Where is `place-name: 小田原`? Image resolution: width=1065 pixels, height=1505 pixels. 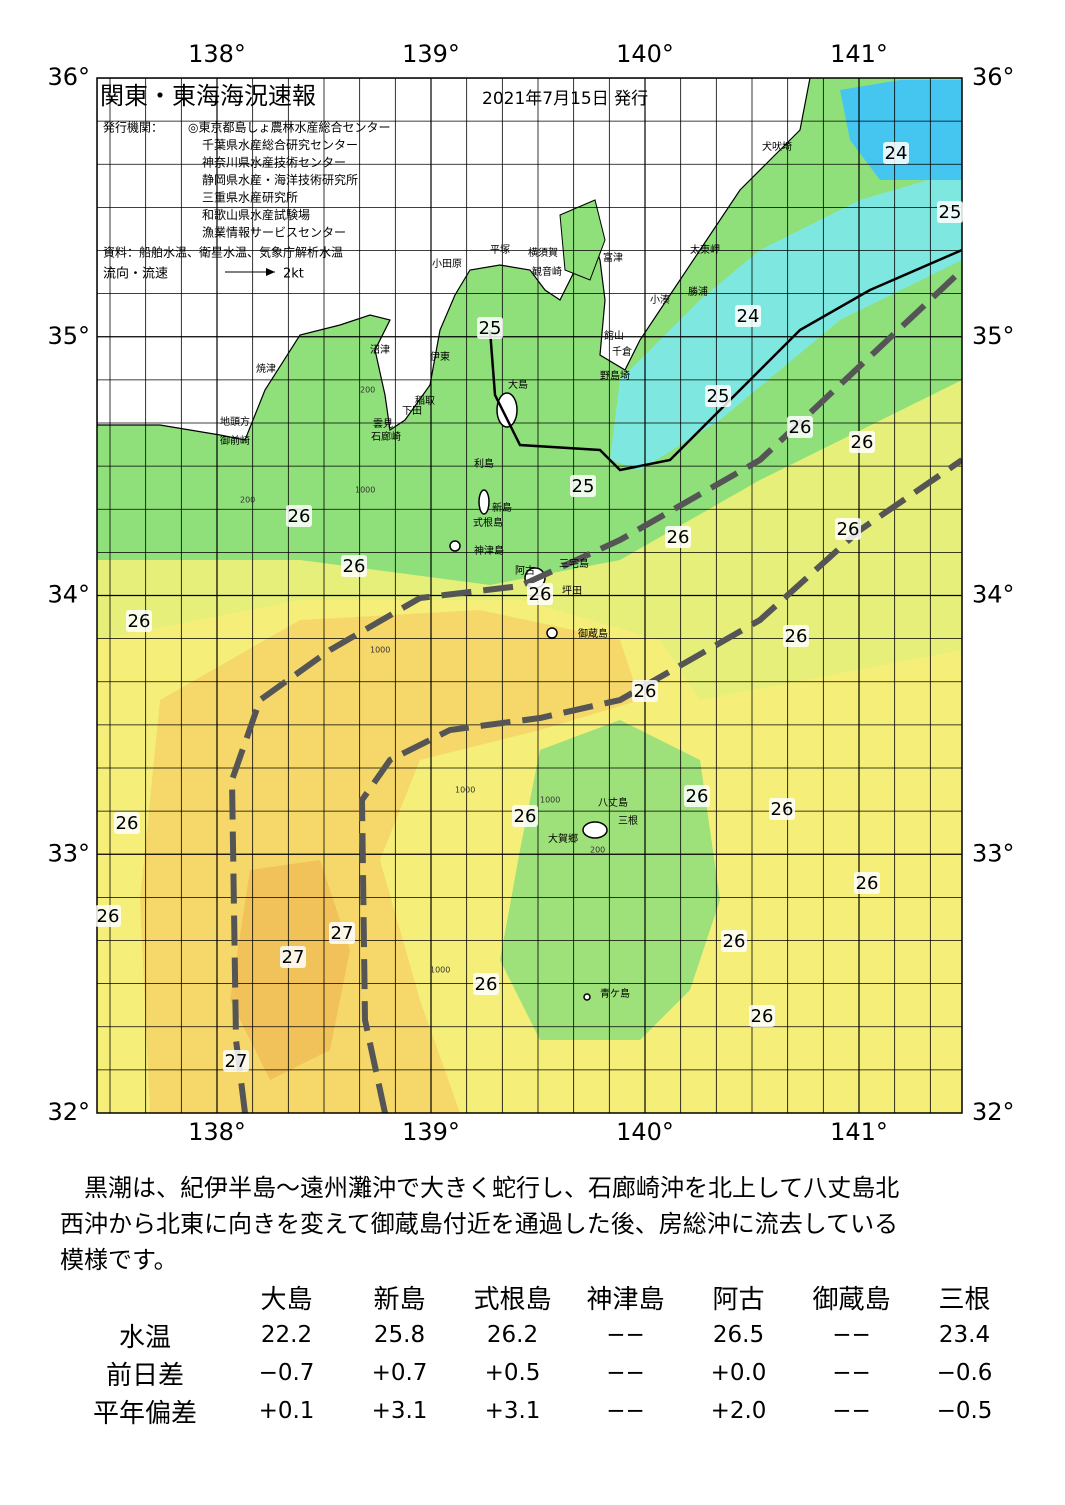
place-name: 小田原 is located at coordinates (447, 264).